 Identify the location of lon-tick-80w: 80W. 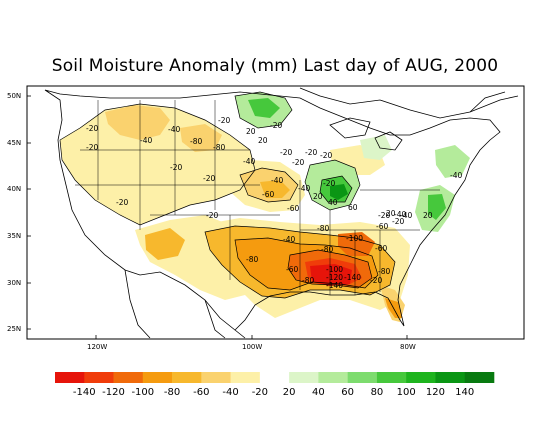
(408, 347).